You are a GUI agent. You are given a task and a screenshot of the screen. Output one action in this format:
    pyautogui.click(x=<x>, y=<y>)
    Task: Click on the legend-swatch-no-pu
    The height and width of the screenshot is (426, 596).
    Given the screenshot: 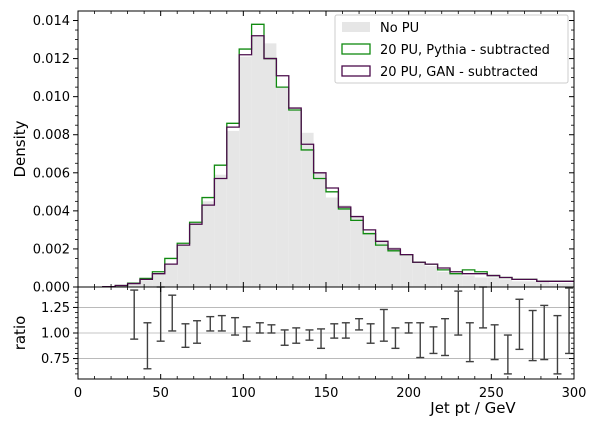 What is the action you would take?
    pyautogui.click(x=356, y=27)
    